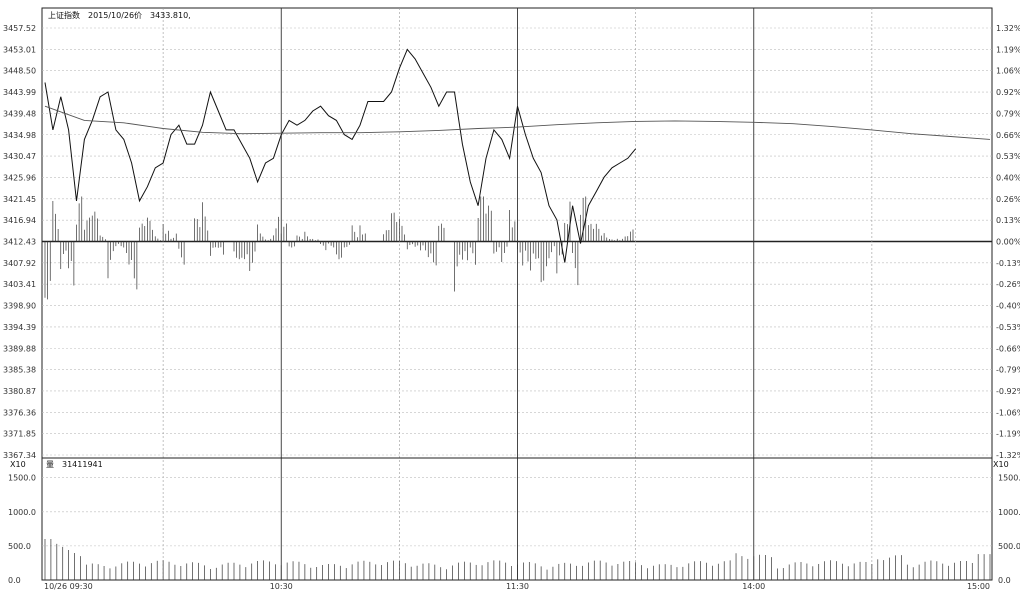  Describe the element at coordinates (517, 502) in the screenshot. I see `volume-grid` at that location.